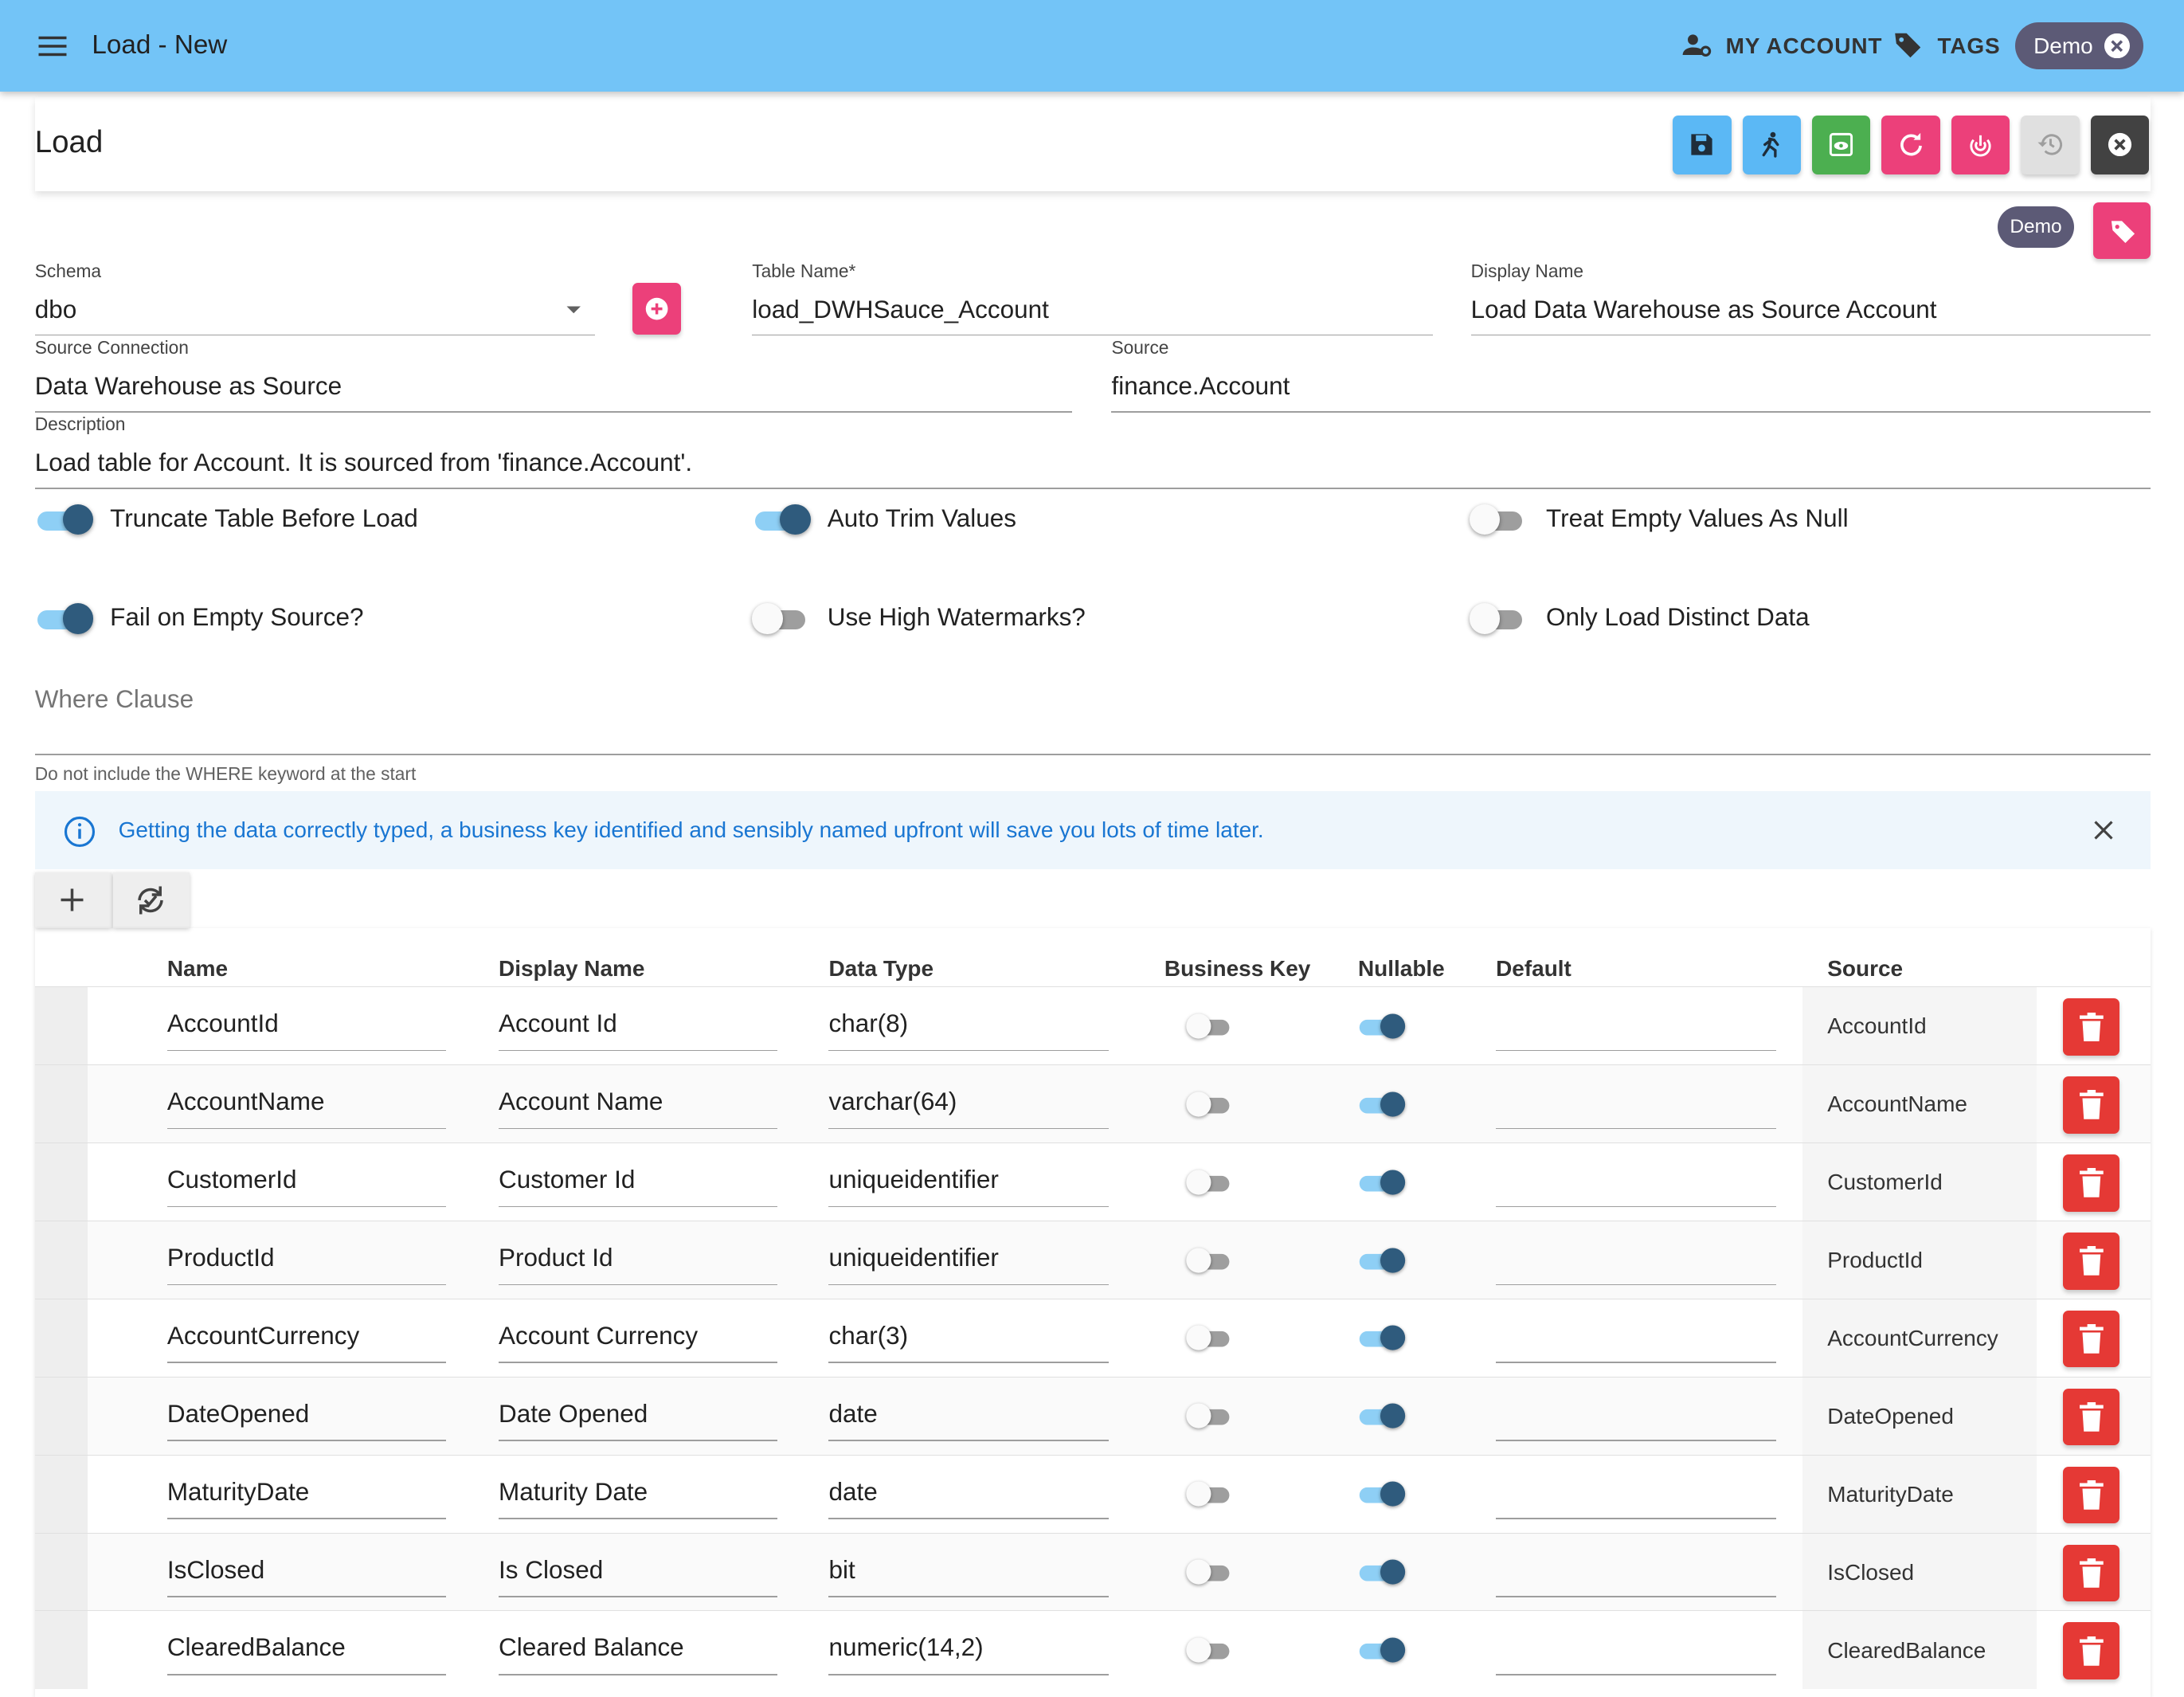 The image size is (2184, 1697). Describe the element at coordinates (573, 310) in the screenshot. I see `chevron-down-icon` at that location.